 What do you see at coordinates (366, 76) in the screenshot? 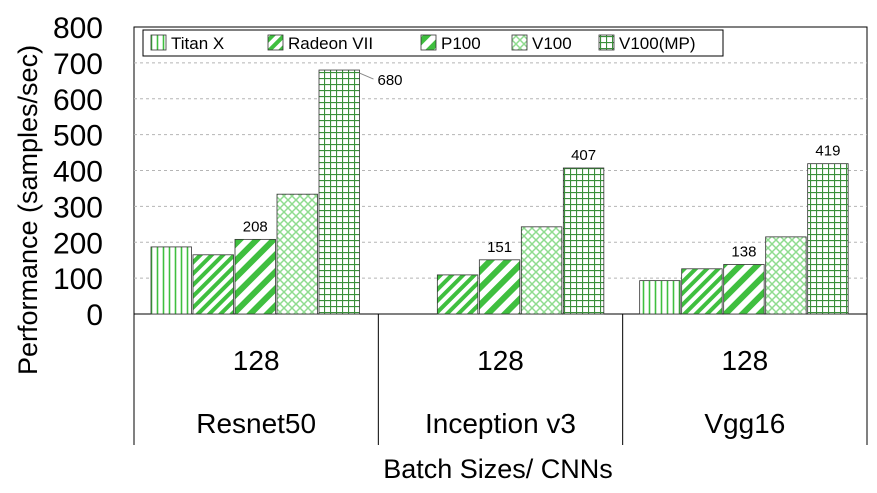
I see `data-label-leader` at bounding box center [366, 76].